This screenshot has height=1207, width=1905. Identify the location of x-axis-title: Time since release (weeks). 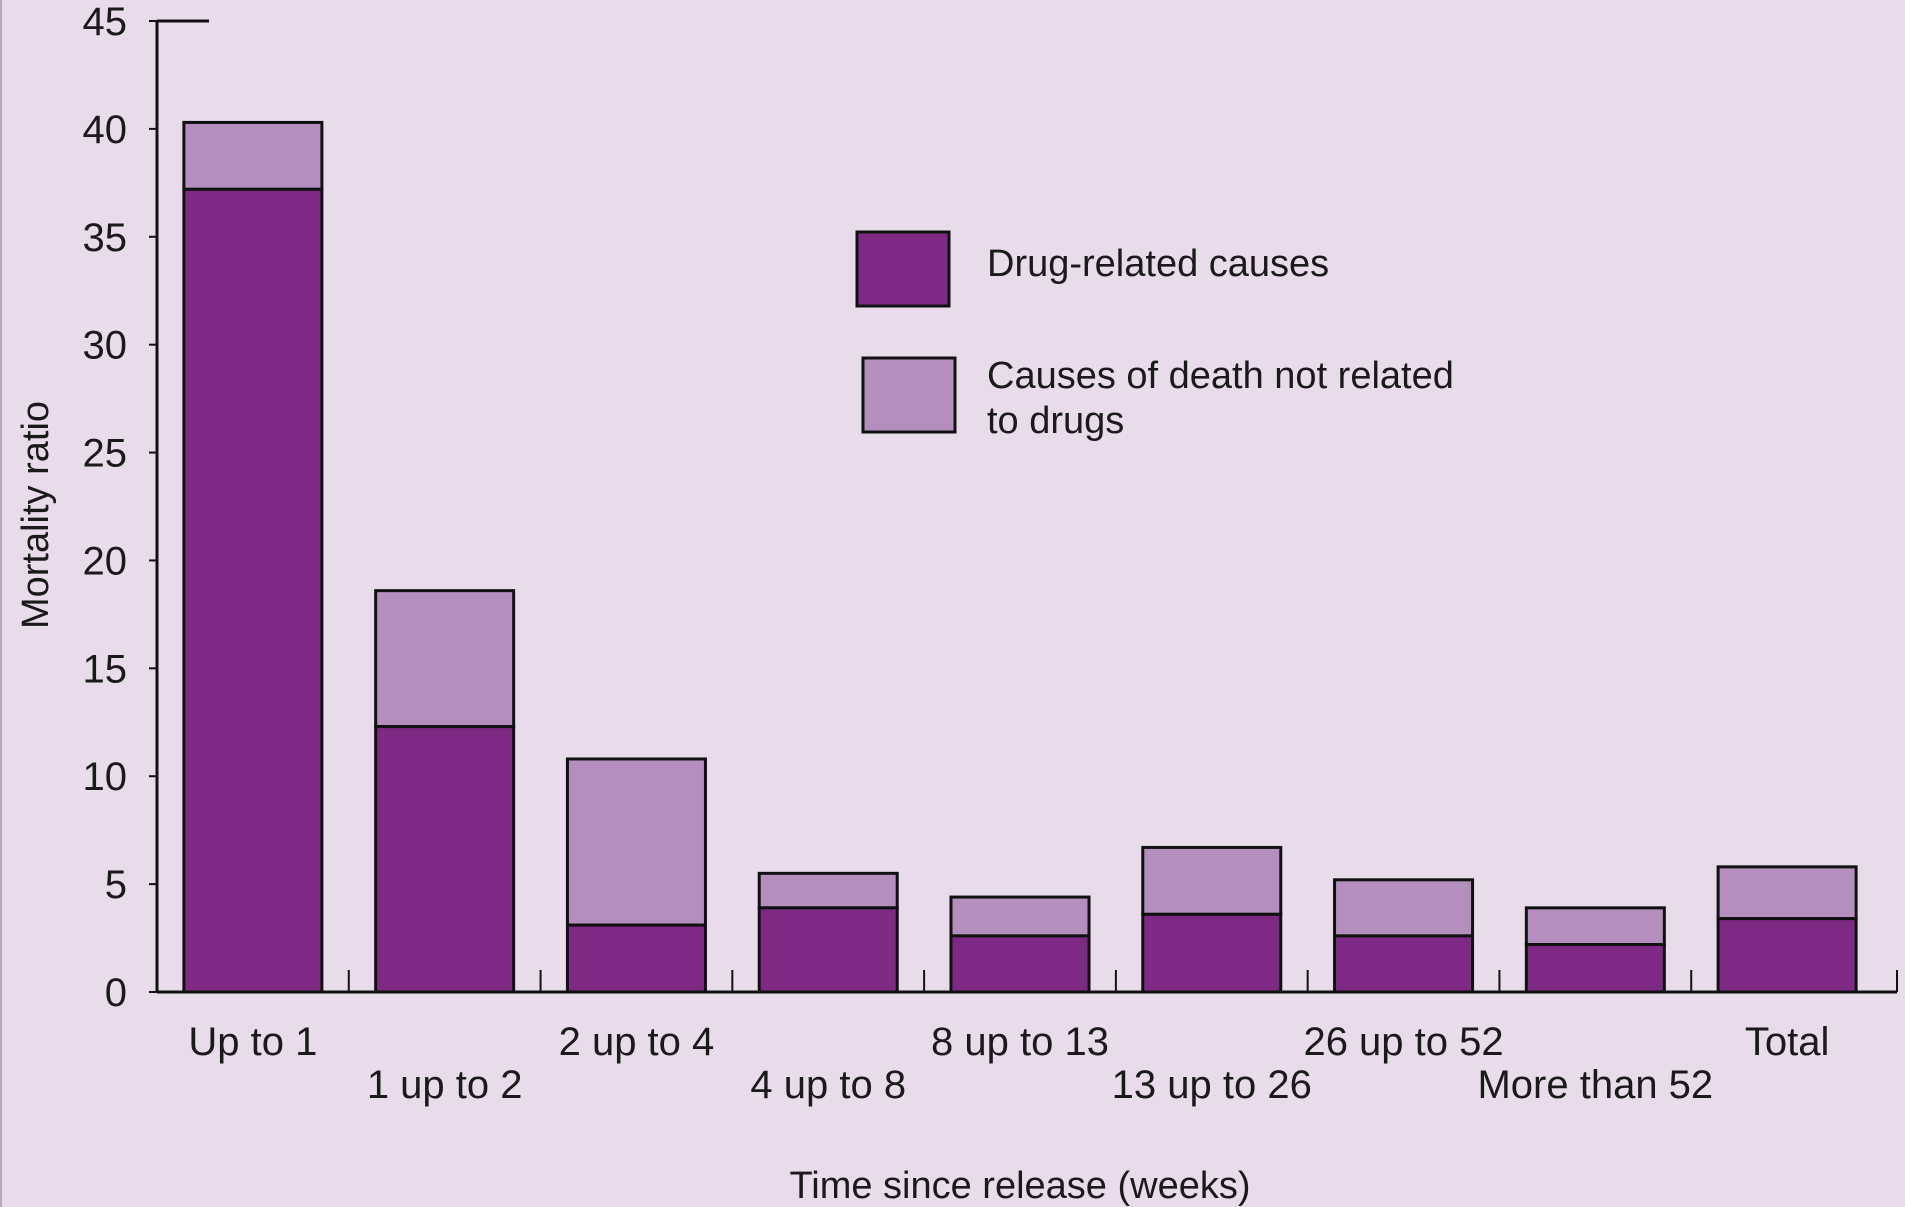
(1019, 1186).